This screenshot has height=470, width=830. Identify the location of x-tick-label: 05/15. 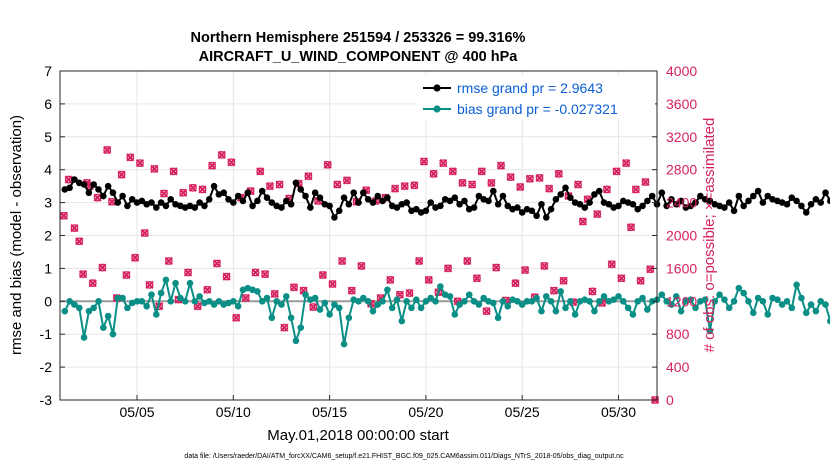
(329, 412).